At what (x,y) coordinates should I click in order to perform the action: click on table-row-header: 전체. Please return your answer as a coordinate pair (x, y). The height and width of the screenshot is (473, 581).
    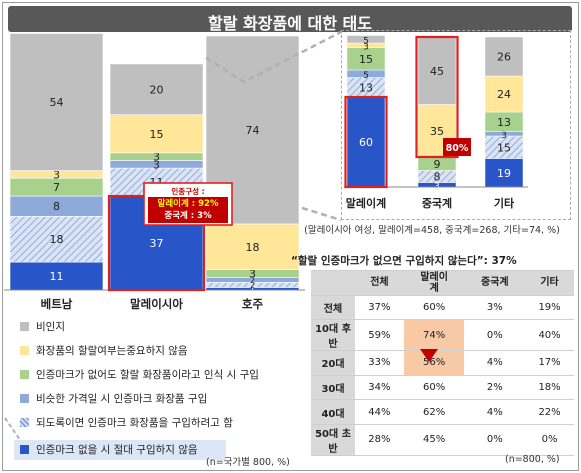
    Looking at the image, I should click on (333, 307).